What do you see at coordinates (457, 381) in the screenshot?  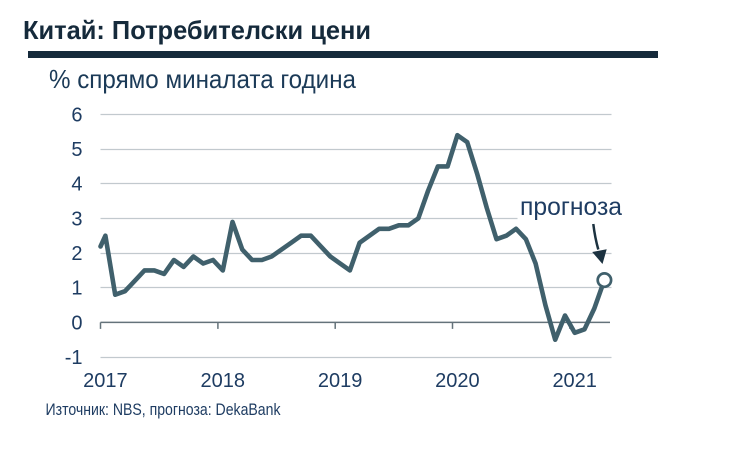 I see `svg-text: 2020` at bounding box center [457, 381].